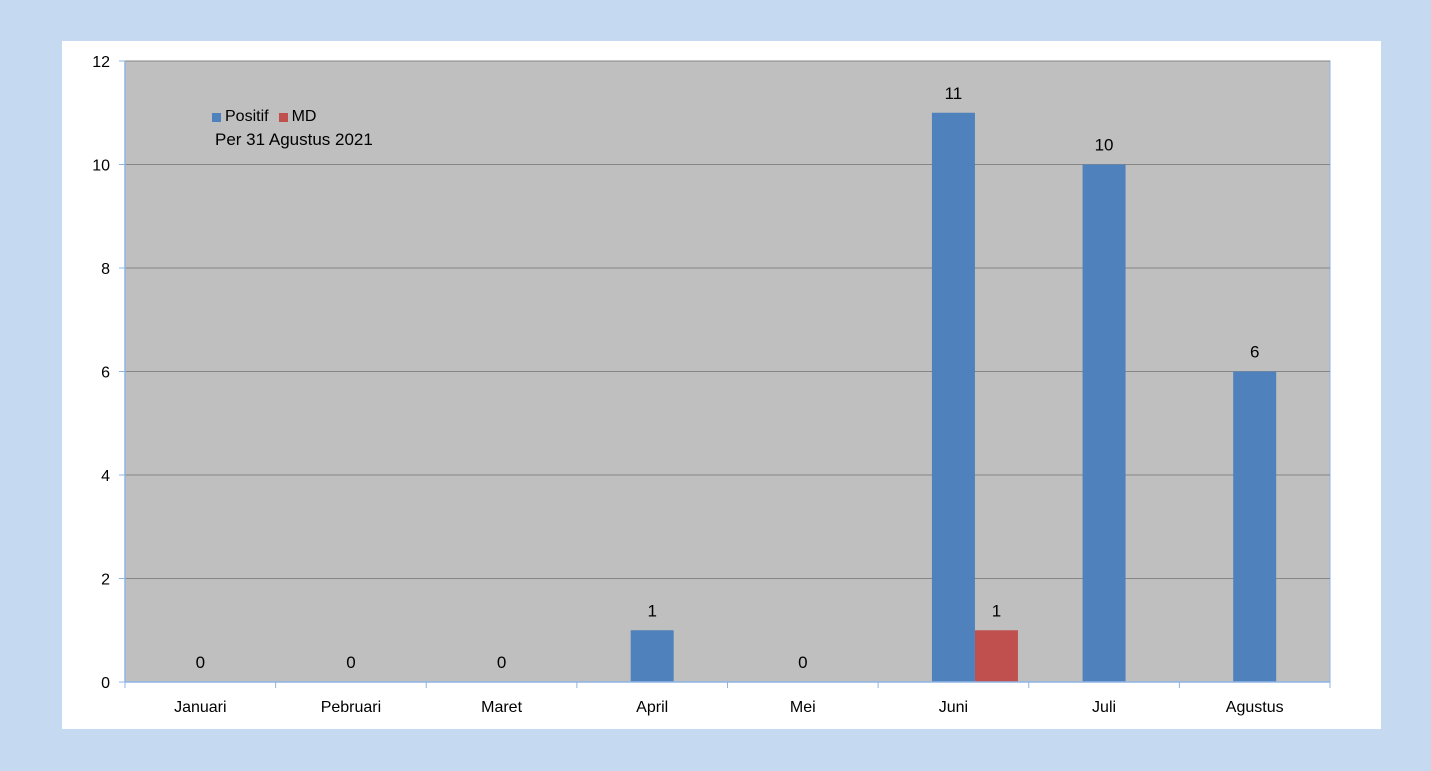  Describe the element at coordinates (953, 707) in the screenshot. I see `x-tick-label: Juni` at that location.